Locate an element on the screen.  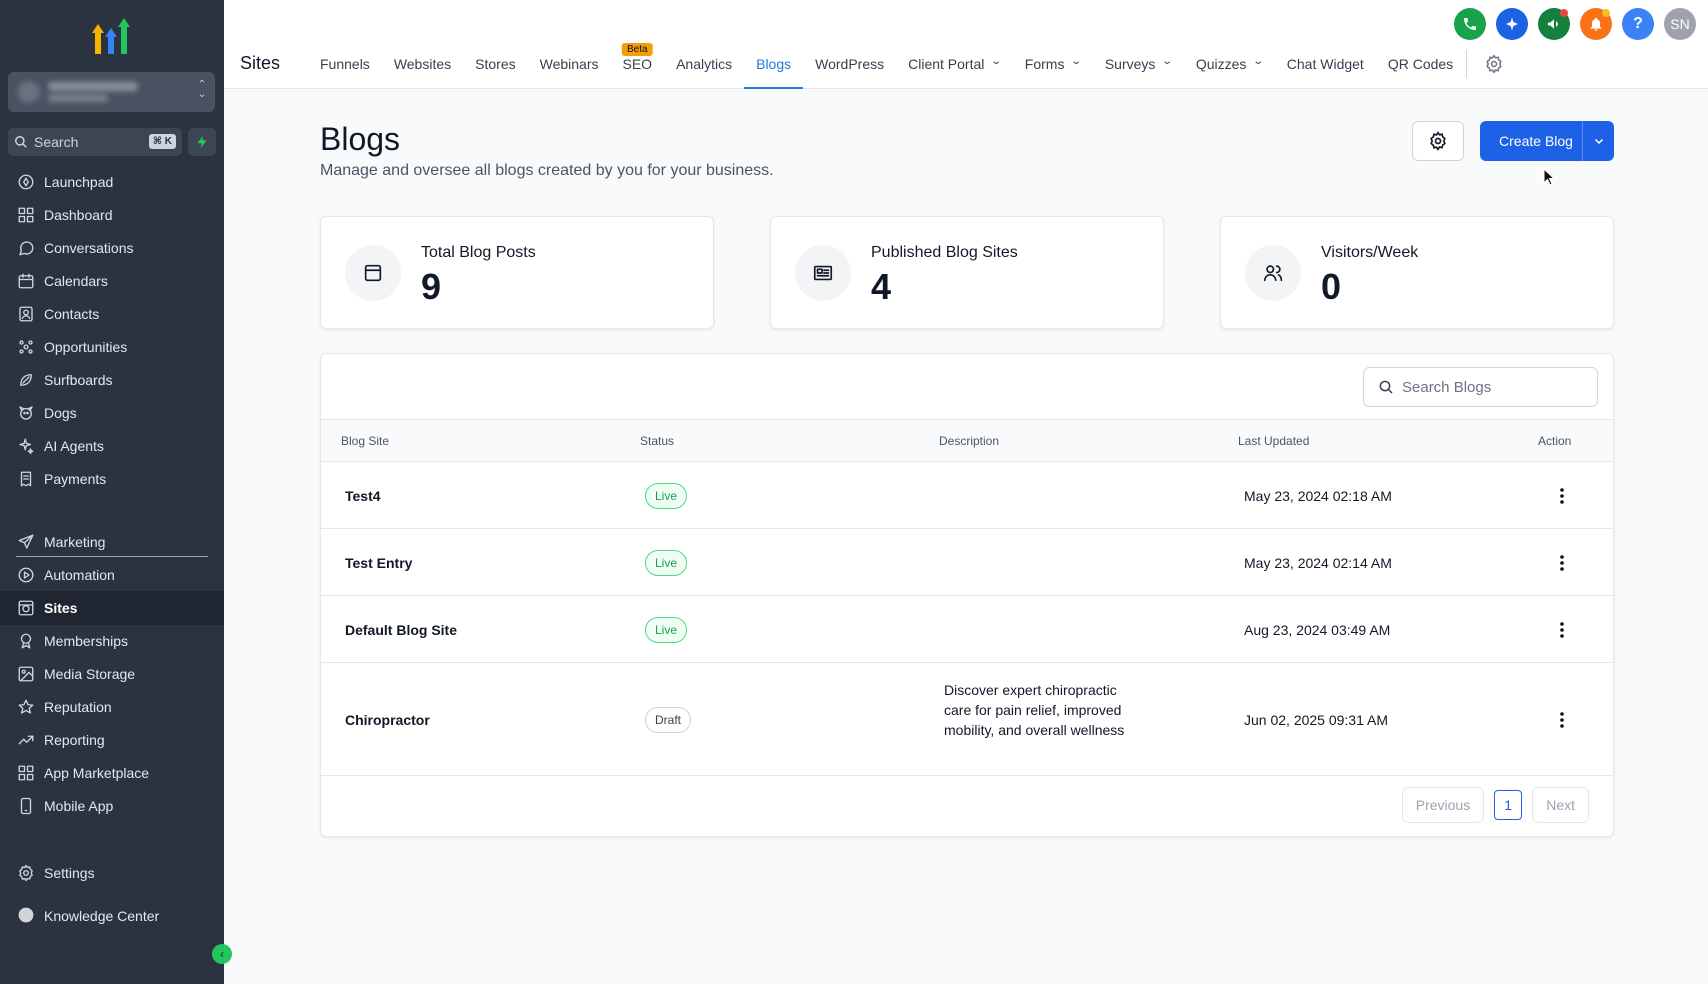
tab-label: QR Codes is located at coordinates (1420, 64).